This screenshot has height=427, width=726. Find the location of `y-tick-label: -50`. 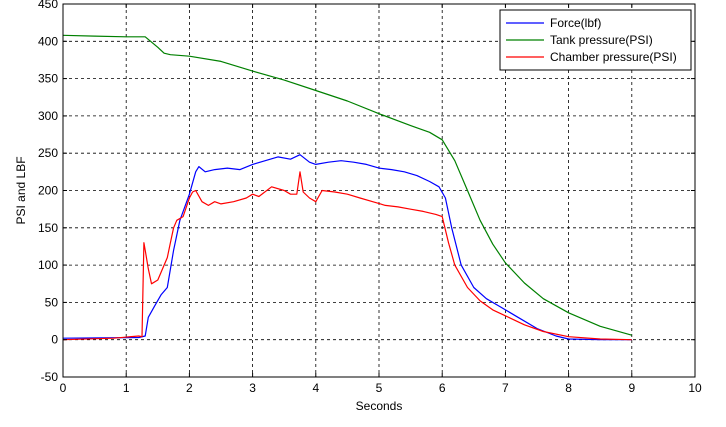

y-tick-label: -50 is located at coordinates (50, 377).